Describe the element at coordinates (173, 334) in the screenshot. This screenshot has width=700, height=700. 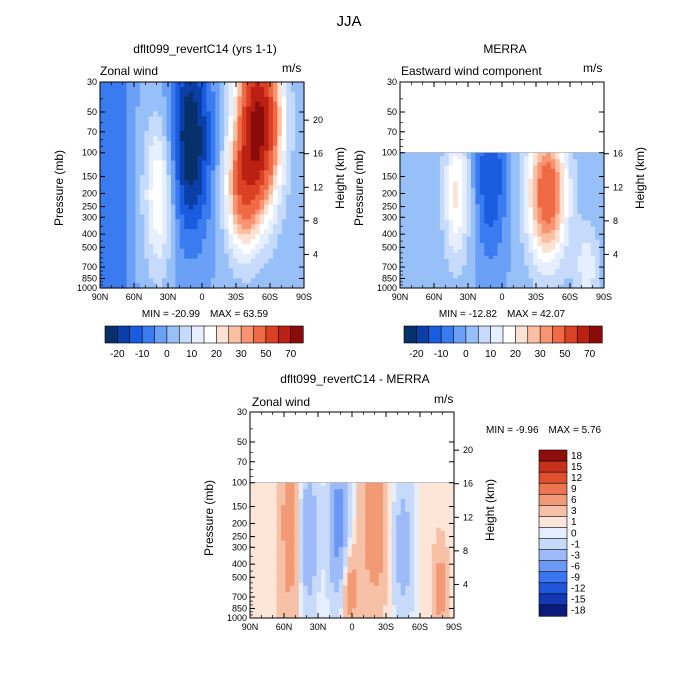
I see `colorbar-swatch` at that location.